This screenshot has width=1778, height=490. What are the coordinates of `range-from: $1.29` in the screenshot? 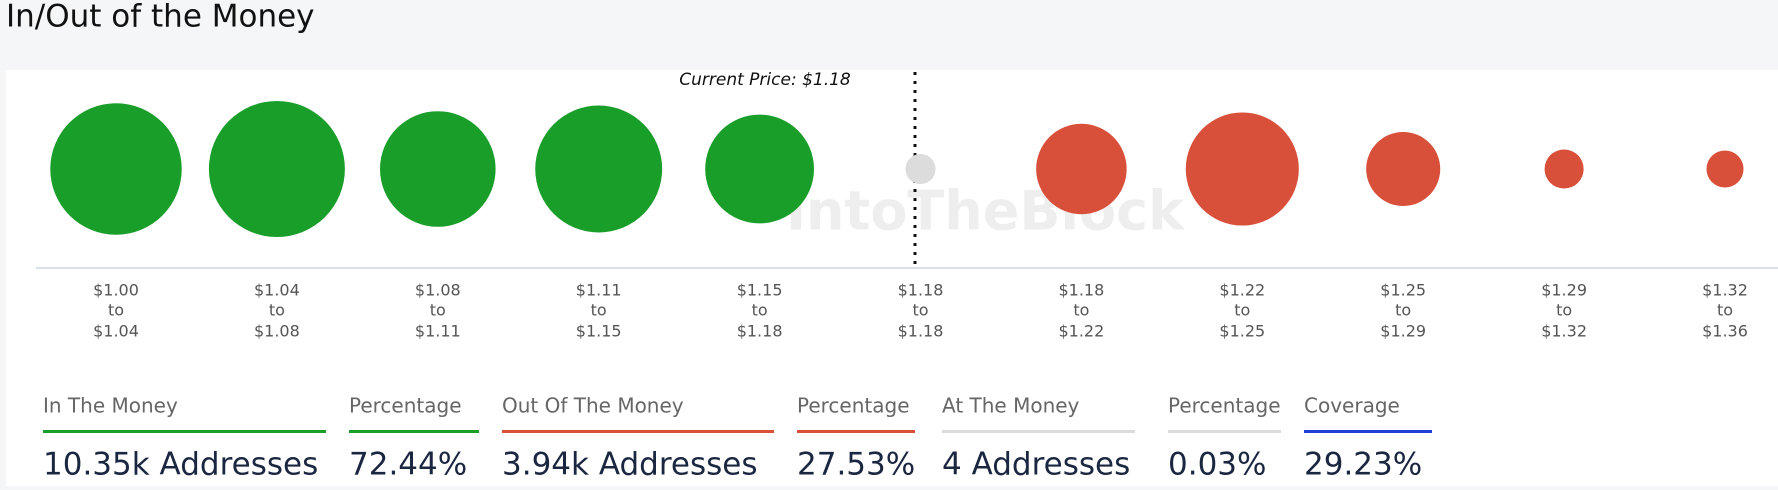 It's located at (1564, 290).